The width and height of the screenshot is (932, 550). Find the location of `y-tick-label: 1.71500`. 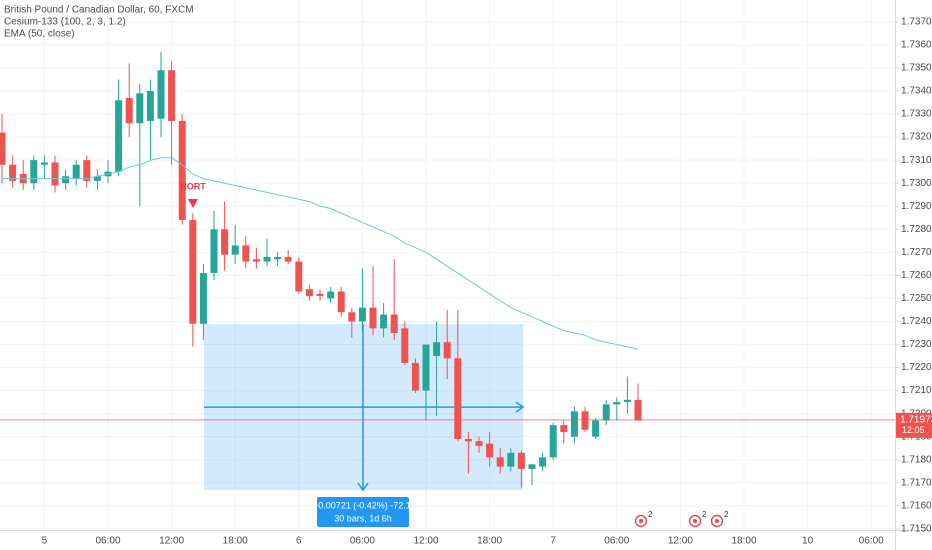

y-tick-label: 1.71500 is located at coordinates (916, 528).